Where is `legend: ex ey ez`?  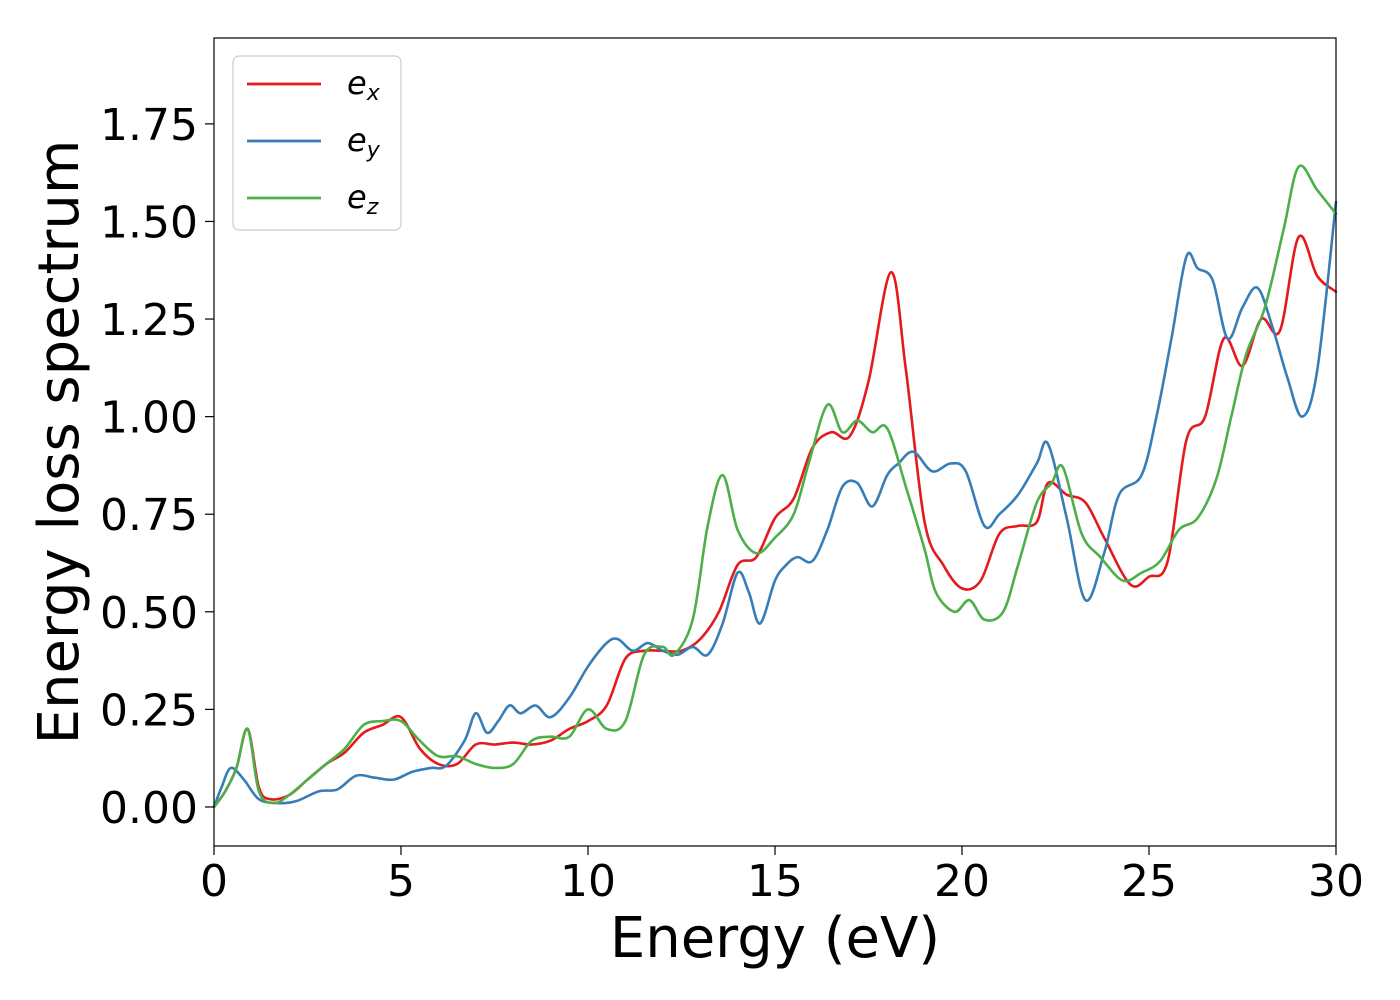 legend: ex ey ez is located at coordinates (317, 143).